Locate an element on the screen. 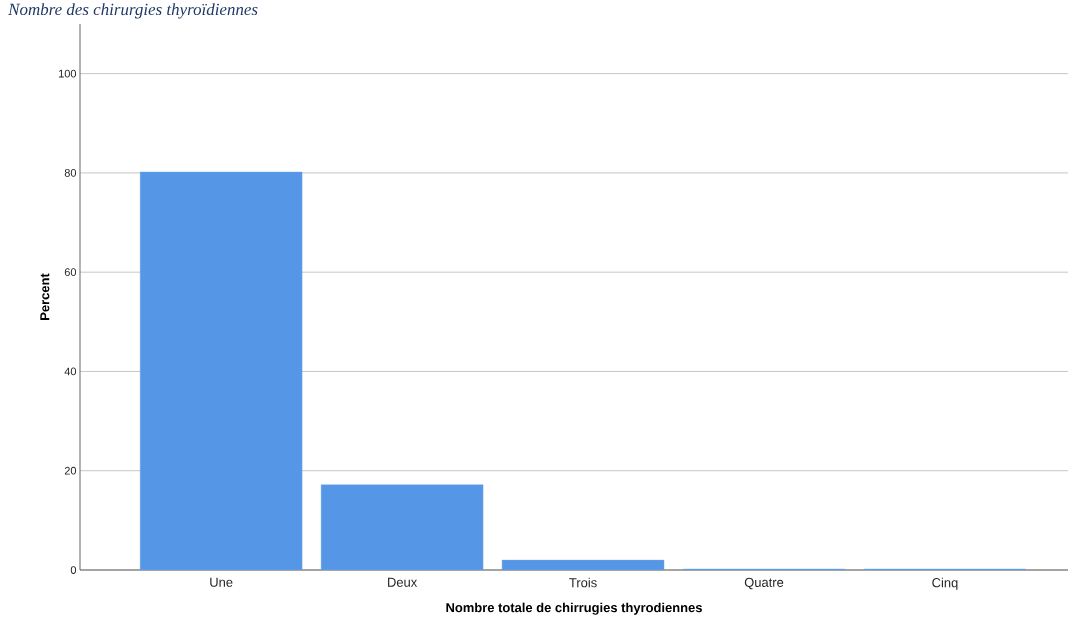 The width and height of the screenshot is (1070, 643). x-tick-label: Cinq is located at coordinates (945, 583).